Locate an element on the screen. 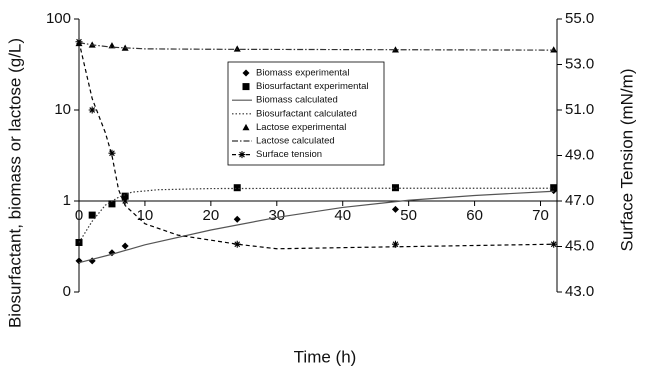  legend-box is located at coordinates (306, 113).